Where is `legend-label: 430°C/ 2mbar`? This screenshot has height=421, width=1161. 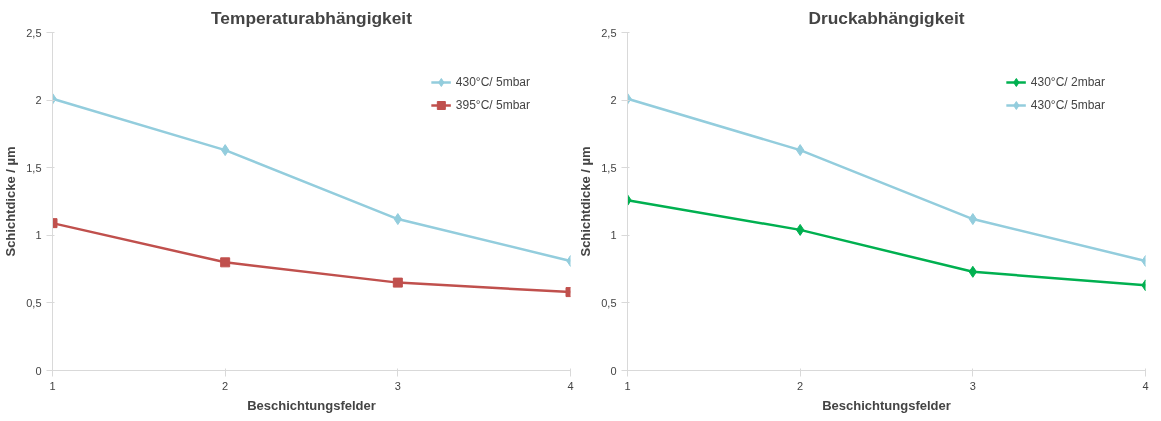 legend-label: 430°C/ 2mbar is located at coordinates (1067, 82).